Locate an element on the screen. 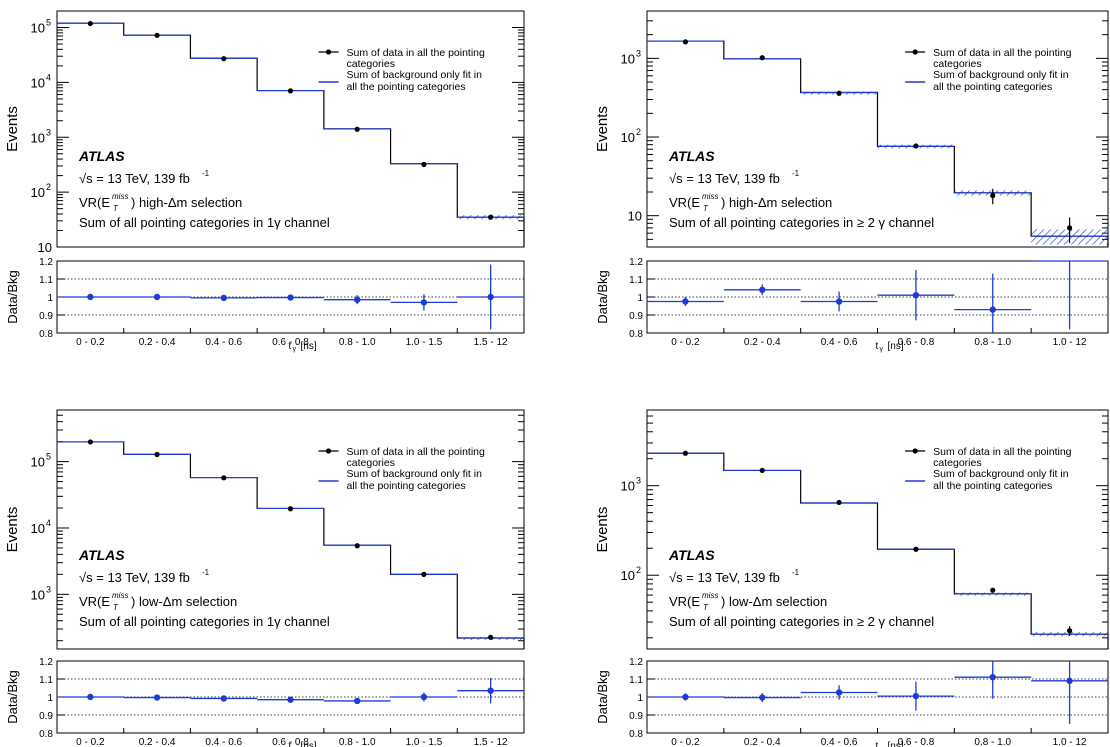  legend-data-marker is located at coordinates (915, 52).